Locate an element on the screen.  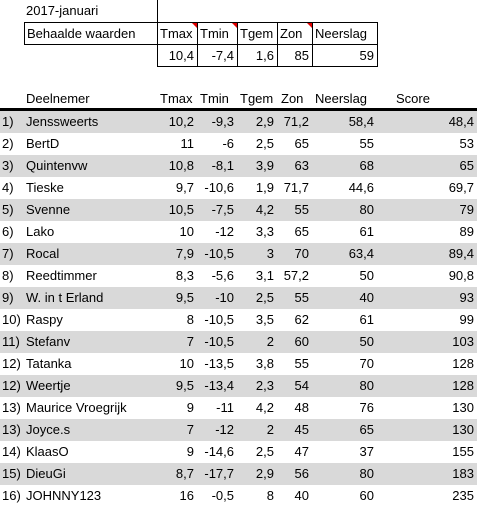
table-row: 11) Stefanv 7 -10,5 2 60 50 103 is located at coordinates (238, 342).